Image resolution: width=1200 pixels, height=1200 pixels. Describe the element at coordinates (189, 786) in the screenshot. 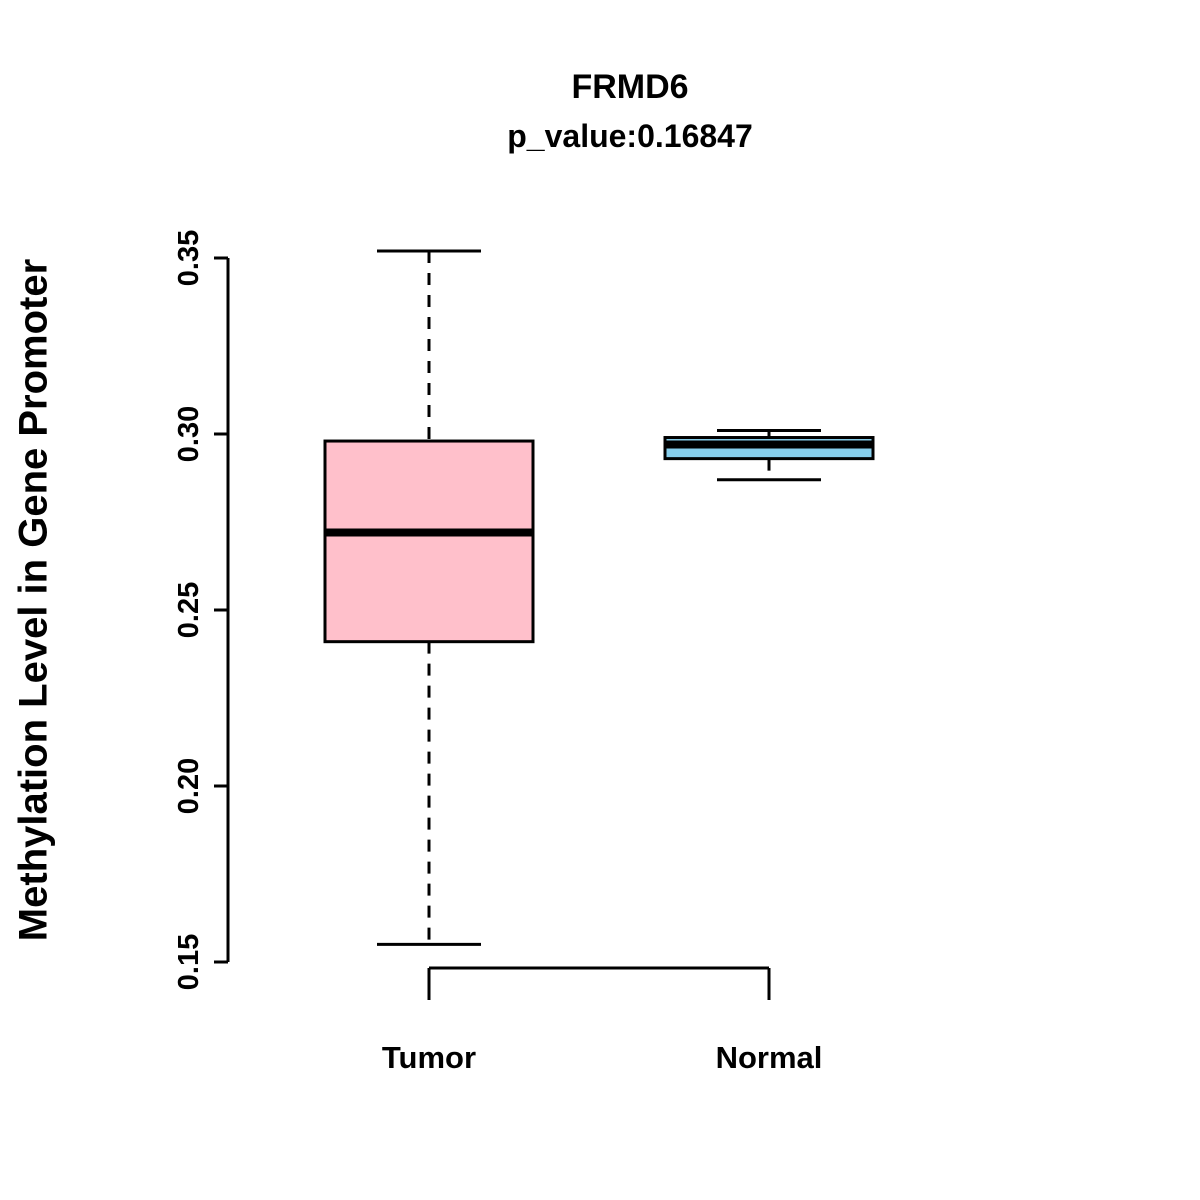

I see `y-tick-label: 0.20` at that location.